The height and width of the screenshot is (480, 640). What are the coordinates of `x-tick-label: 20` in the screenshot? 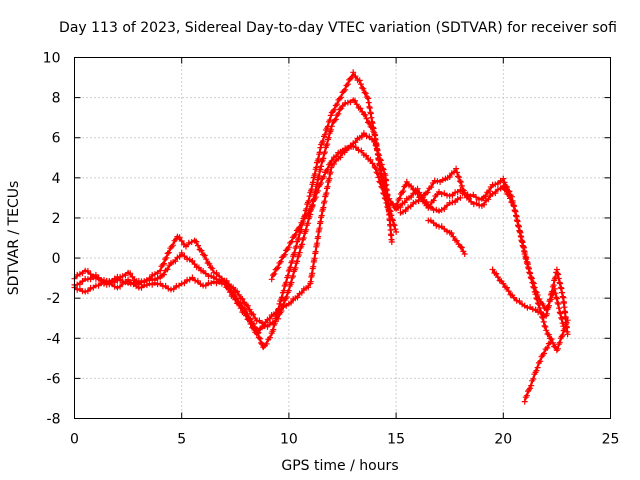 It's located at (503, 440).